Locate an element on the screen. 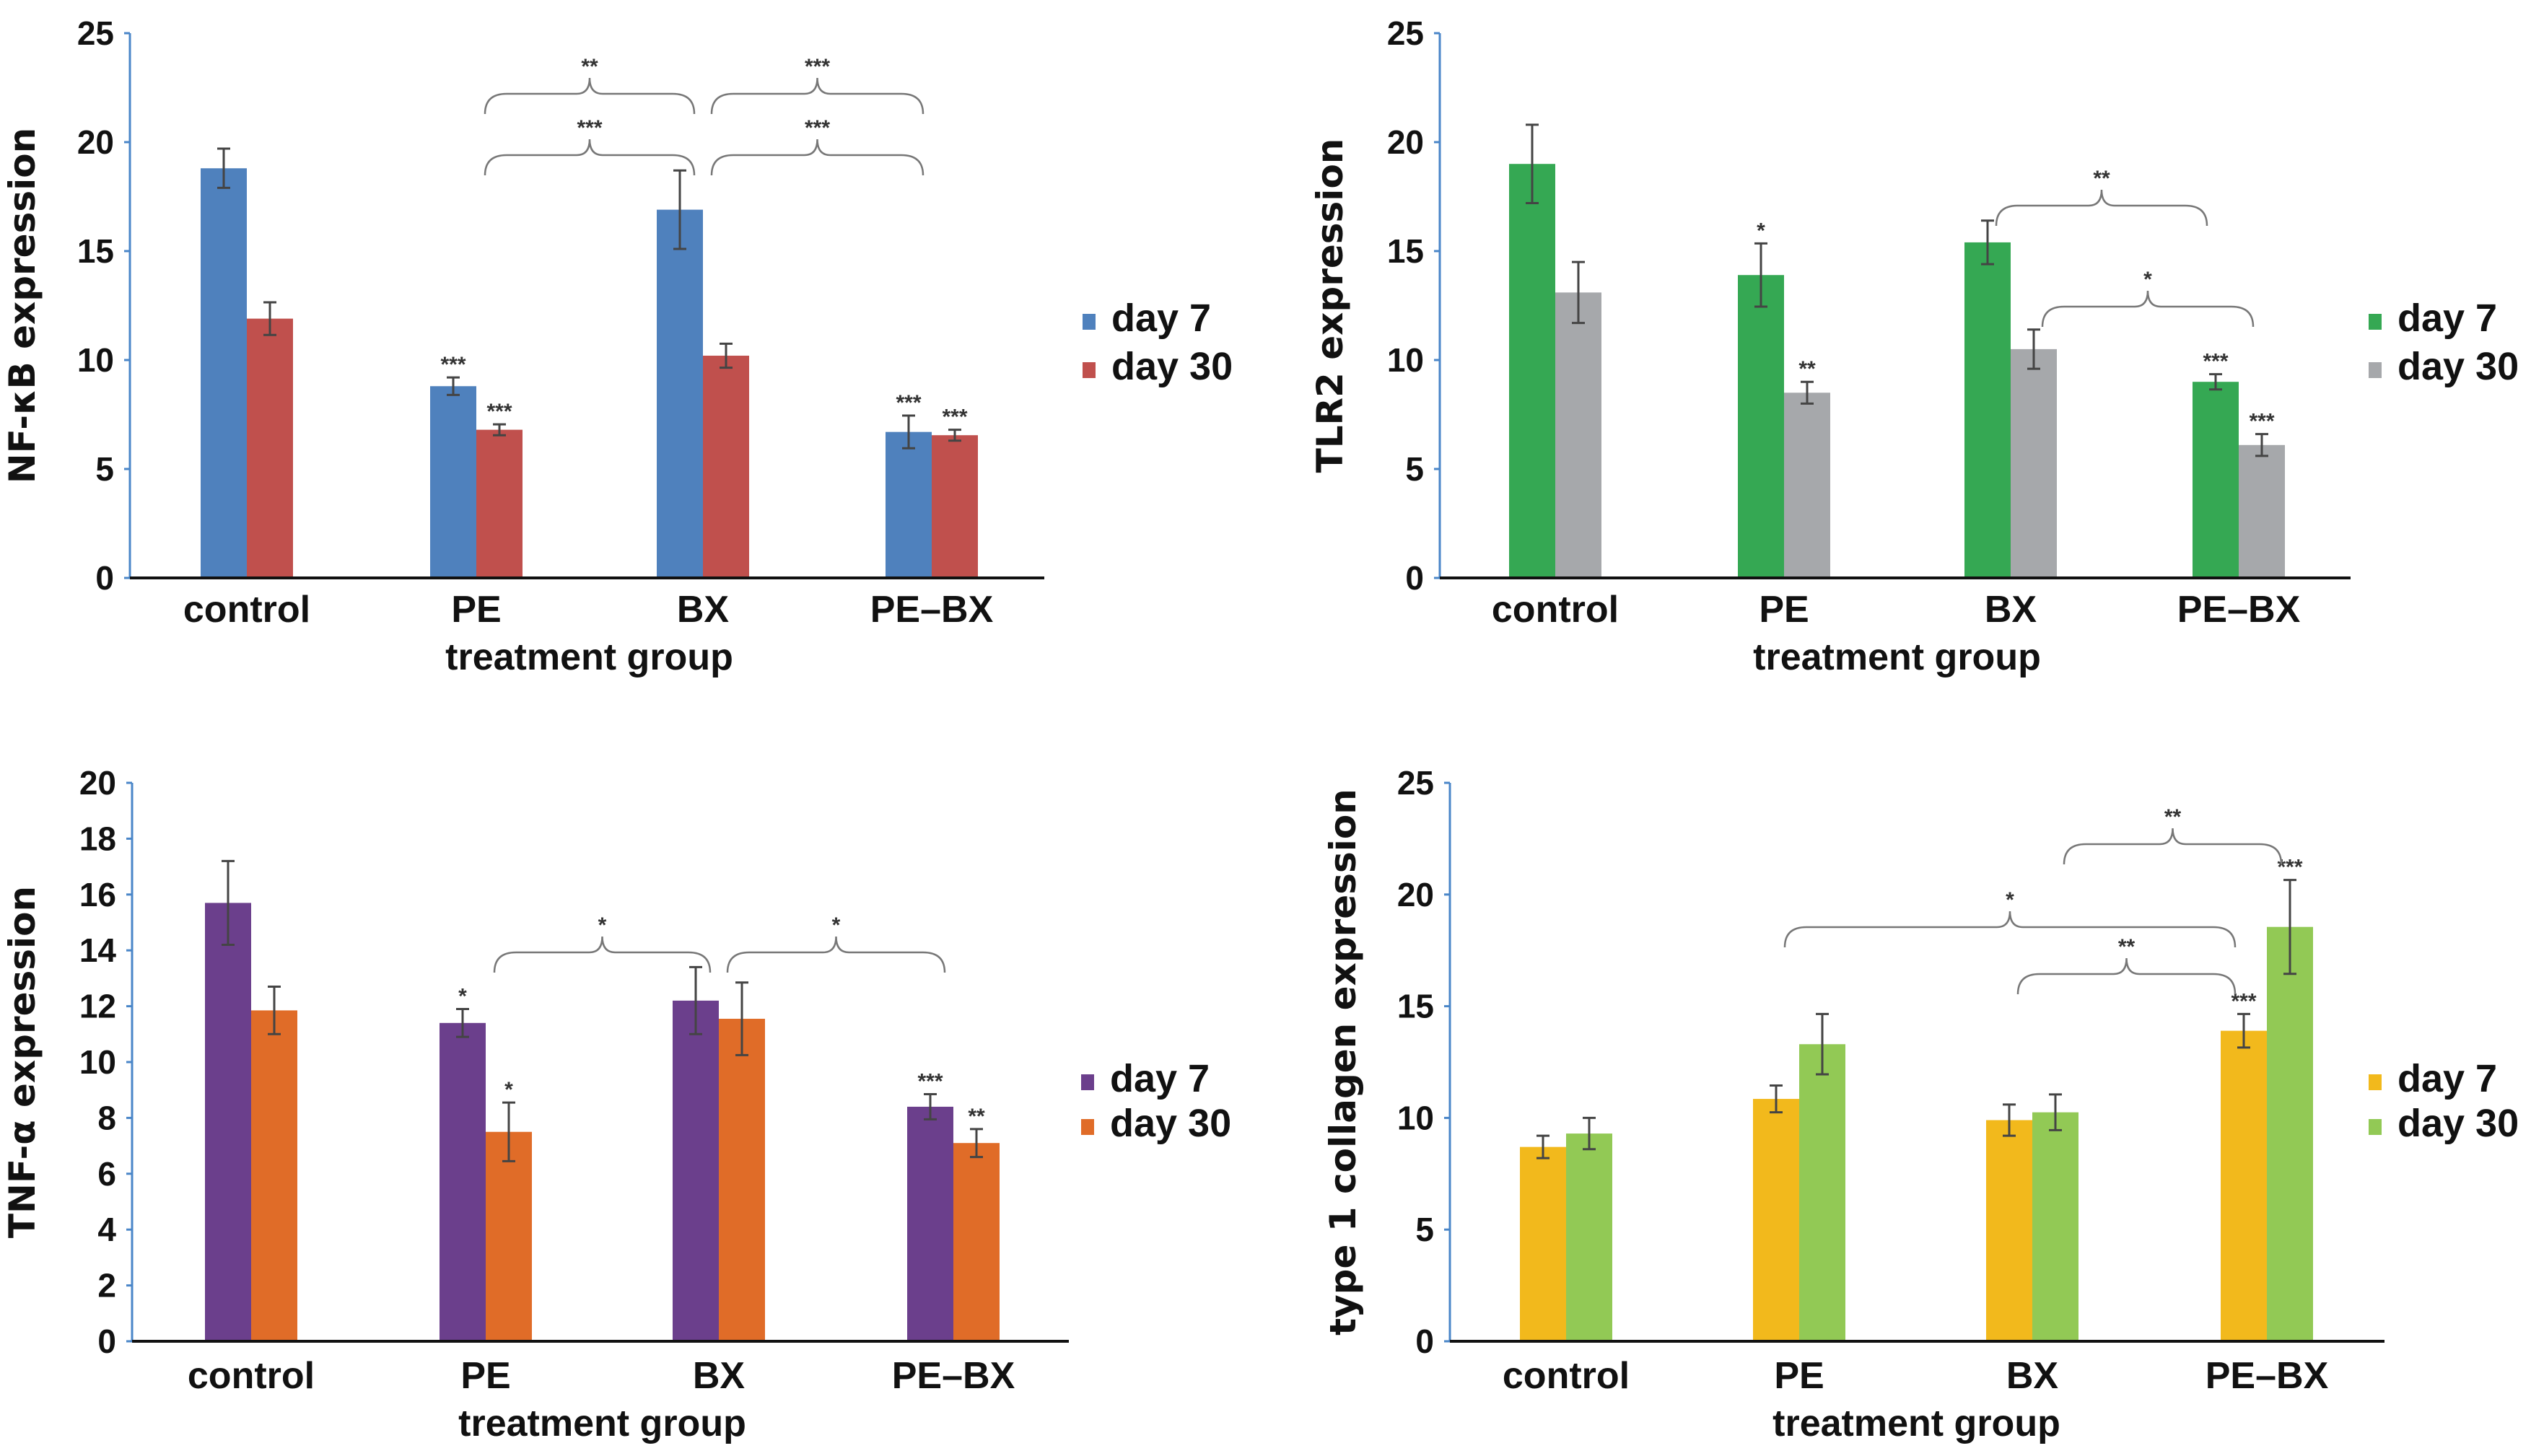 This screenshot has height=1456, width=2531. legend-label: day 7 is located at coordinates (2447, 318).